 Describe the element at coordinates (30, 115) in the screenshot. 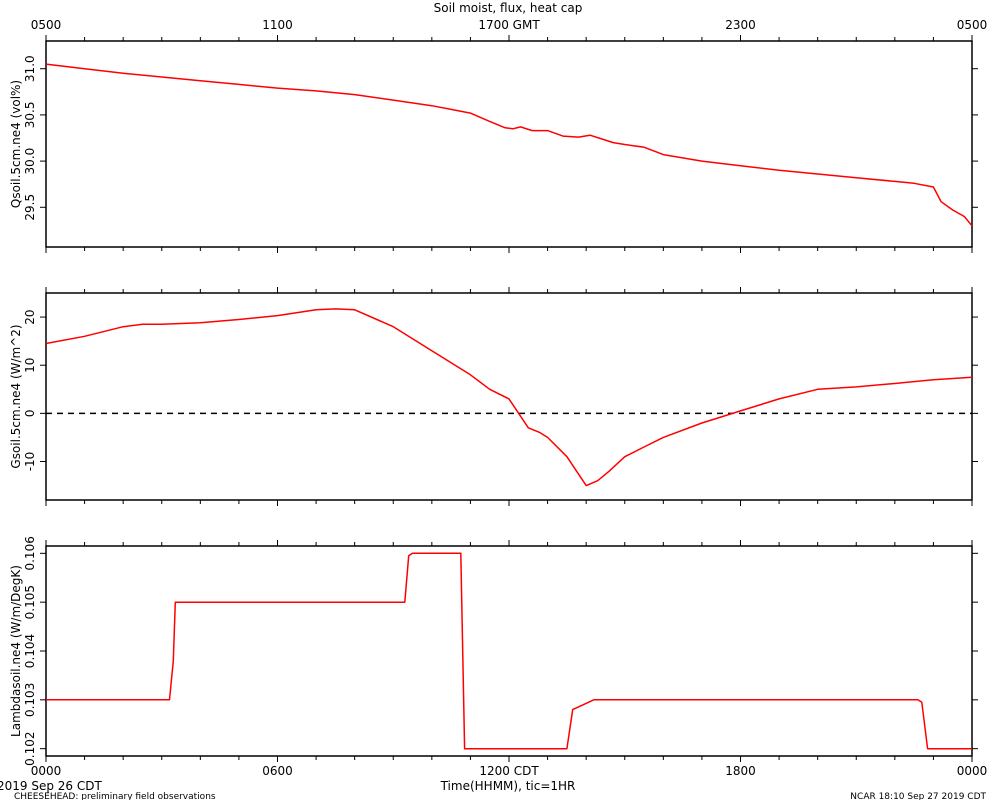

I see `y-tick-label: 30.5` at that location.